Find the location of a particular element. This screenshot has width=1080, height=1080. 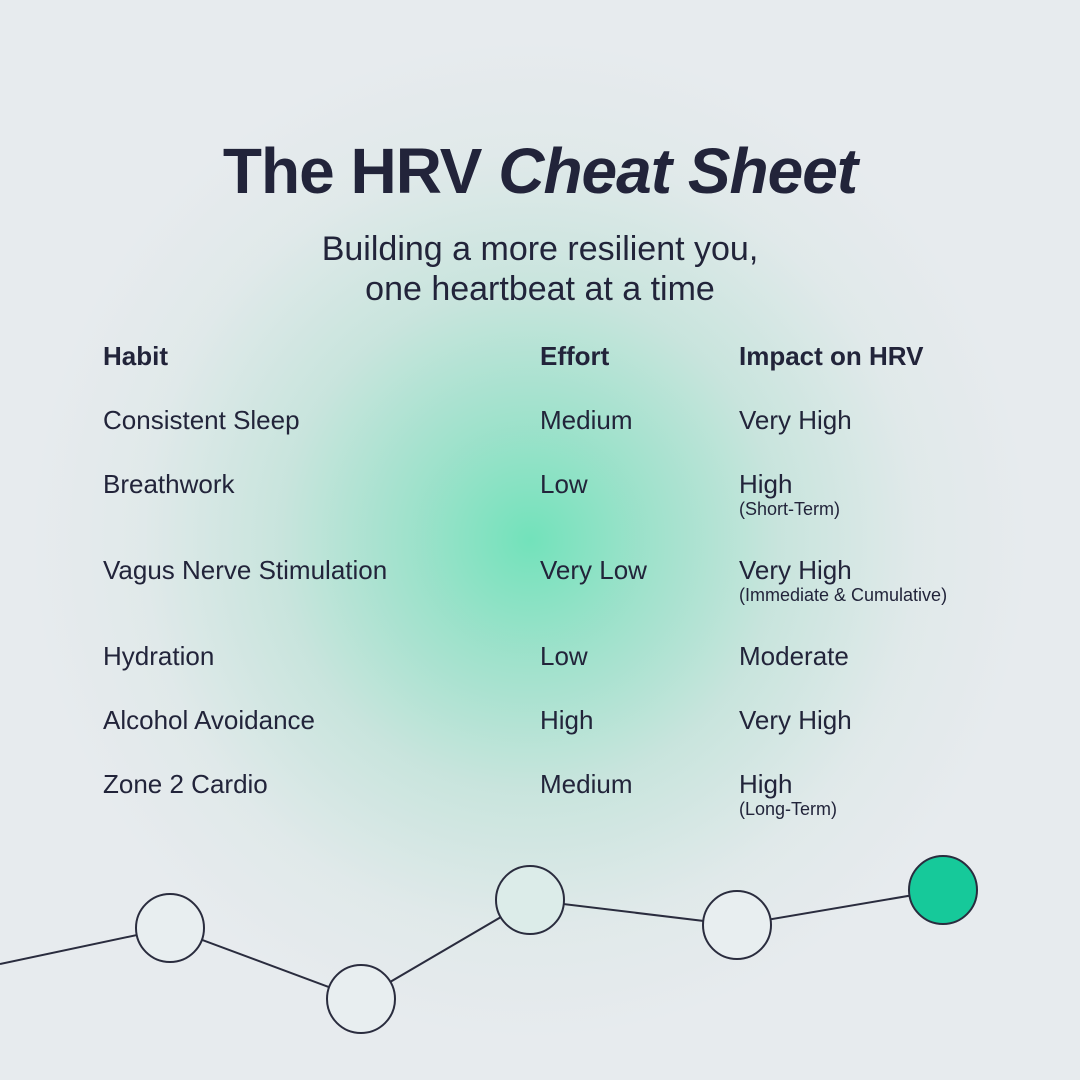

habit-cell: Hydration is located at coordinates (159, 656).